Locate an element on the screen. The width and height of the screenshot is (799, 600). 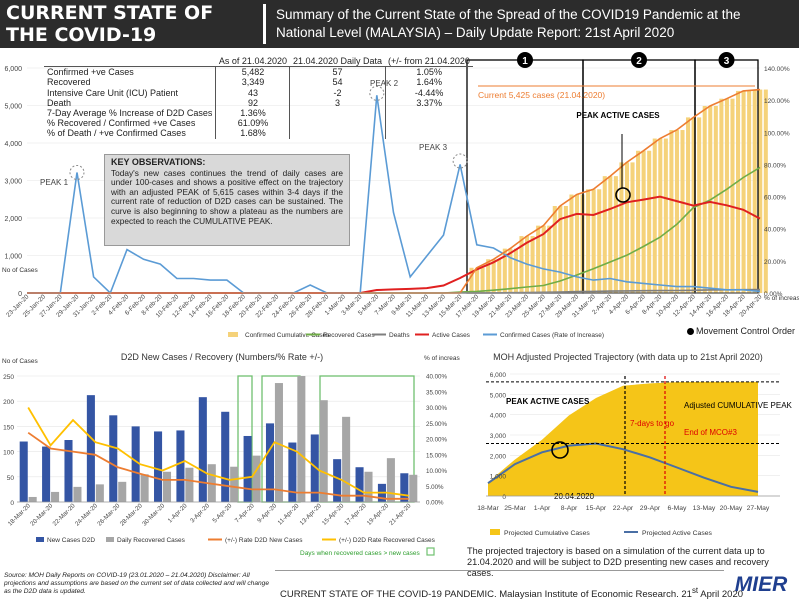
mier-logo: MIER is located at coordinates (761, 584).